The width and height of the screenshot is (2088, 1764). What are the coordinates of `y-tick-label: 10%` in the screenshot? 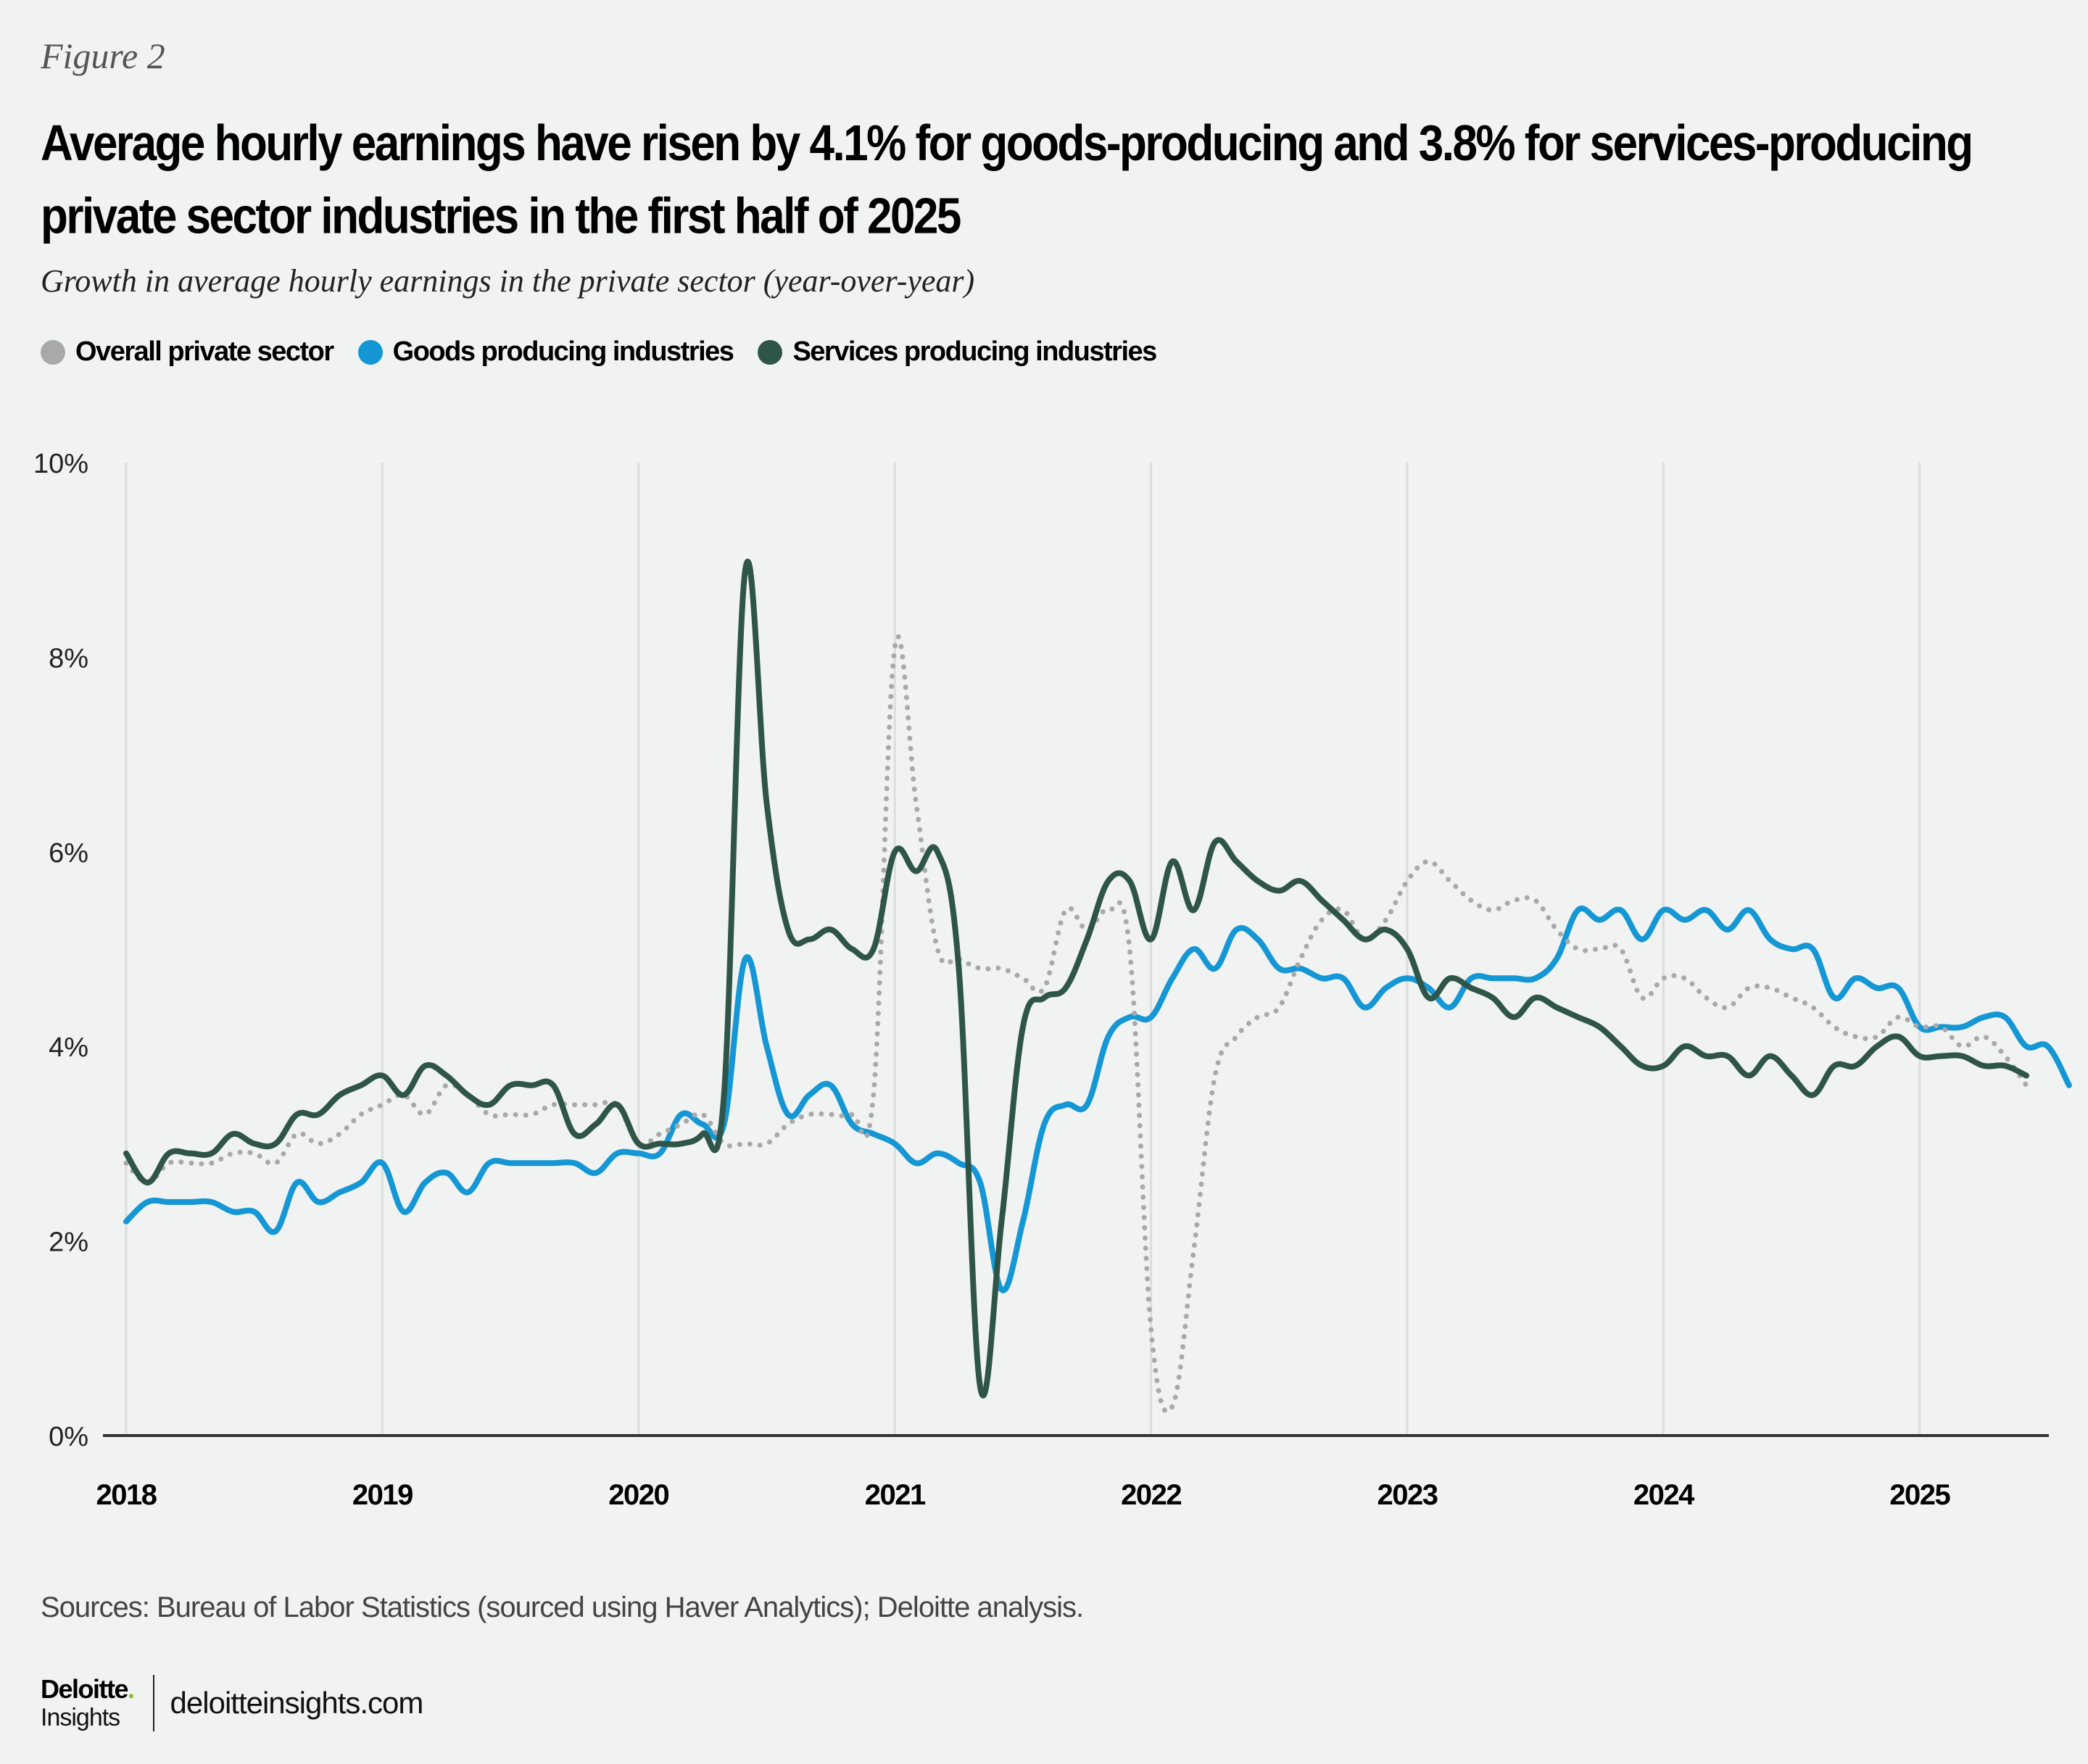 It's located at (60, 464).